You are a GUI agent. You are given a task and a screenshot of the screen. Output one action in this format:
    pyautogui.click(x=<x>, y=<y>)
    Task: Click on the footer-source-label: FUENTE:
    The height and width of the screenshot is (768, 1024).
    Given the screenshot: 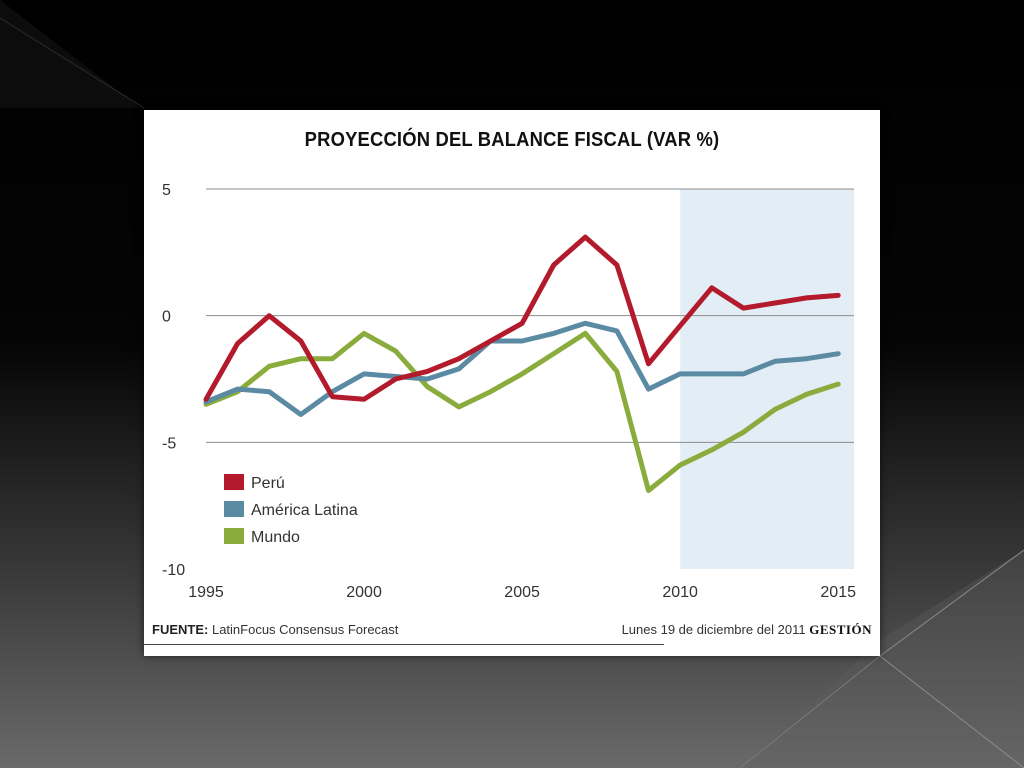 What is the action you would take?
    pyautogui.click(x=180, y=629)
    